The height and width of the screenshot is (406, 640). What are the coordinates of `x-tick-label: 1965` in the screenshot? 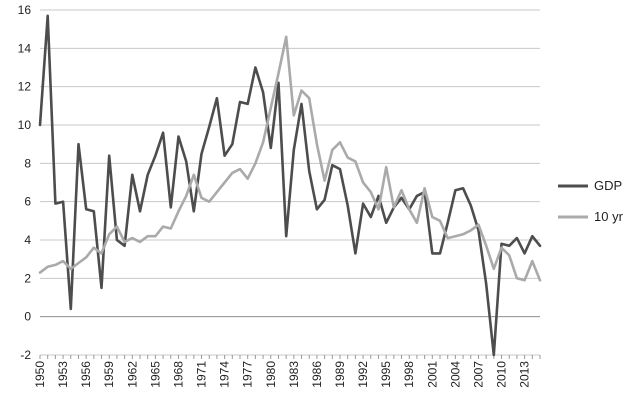 It's located at (155, 374).